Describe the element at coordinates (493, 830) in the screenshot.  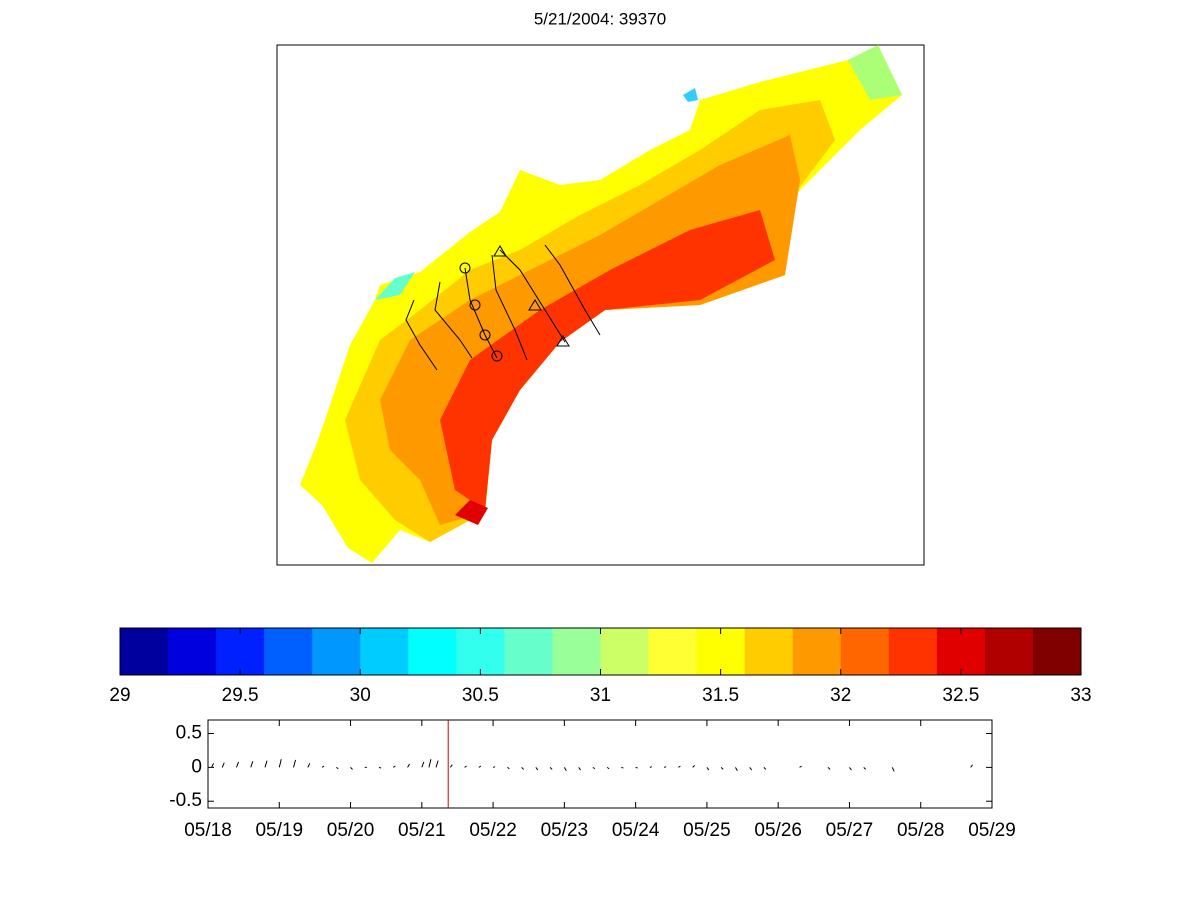
I see `x-tick-label: 05/22` at that location.